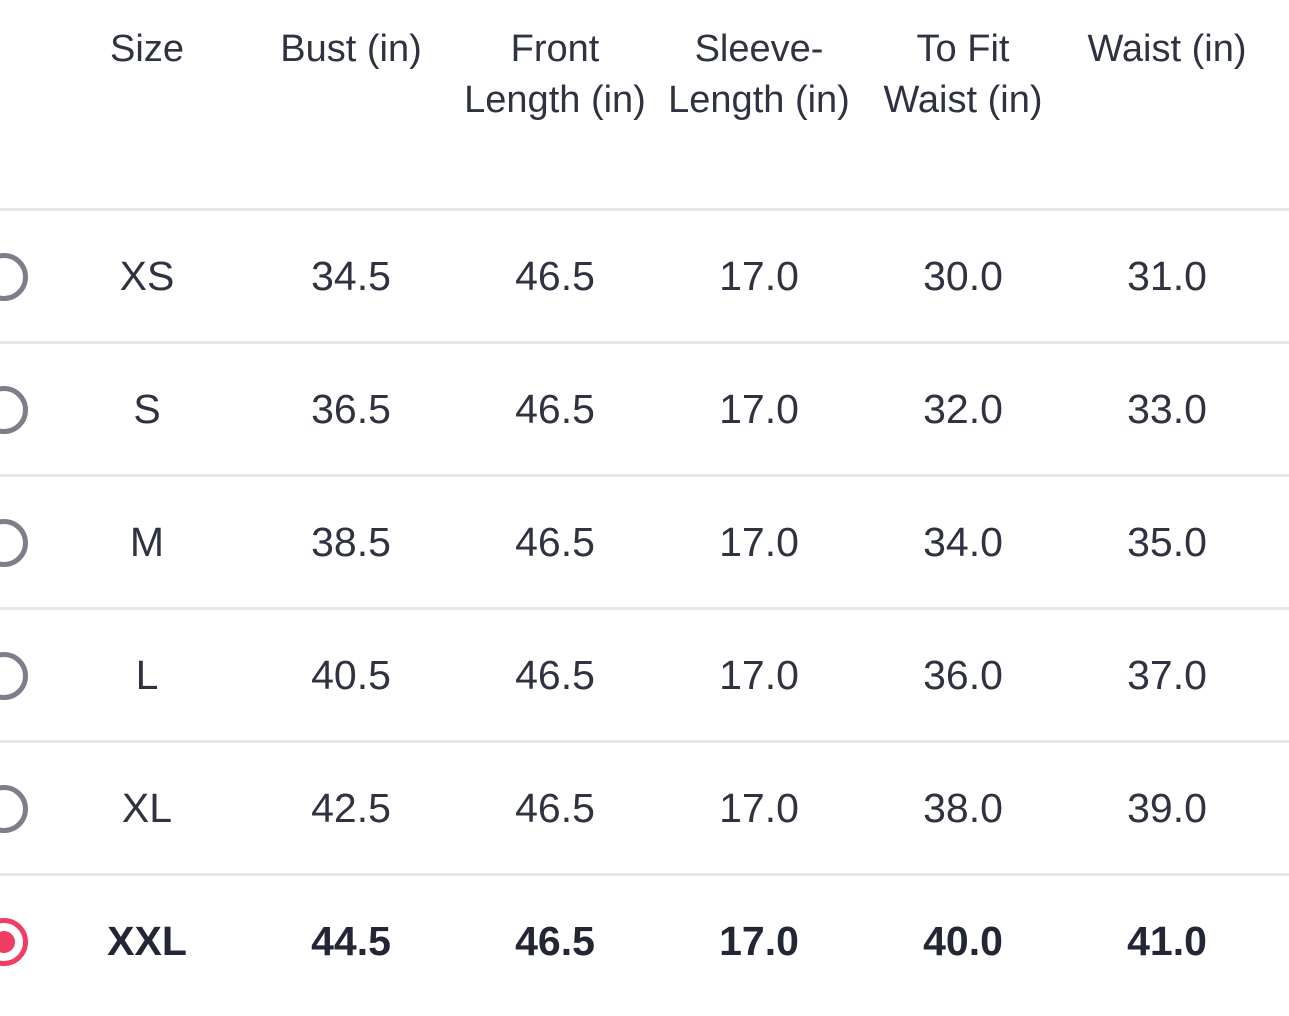  What do you see at coordinates (147, 941) in the screenshot?
I see `cell-size: XXL` at bounding box center [147, 941].